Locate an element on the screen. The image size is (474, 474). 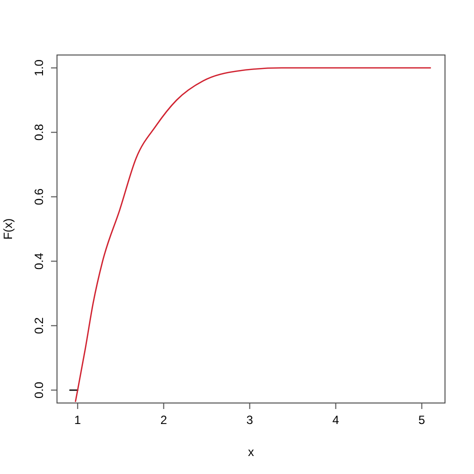
y-tick-label: 0.8 is located at coordinates (39, 132).